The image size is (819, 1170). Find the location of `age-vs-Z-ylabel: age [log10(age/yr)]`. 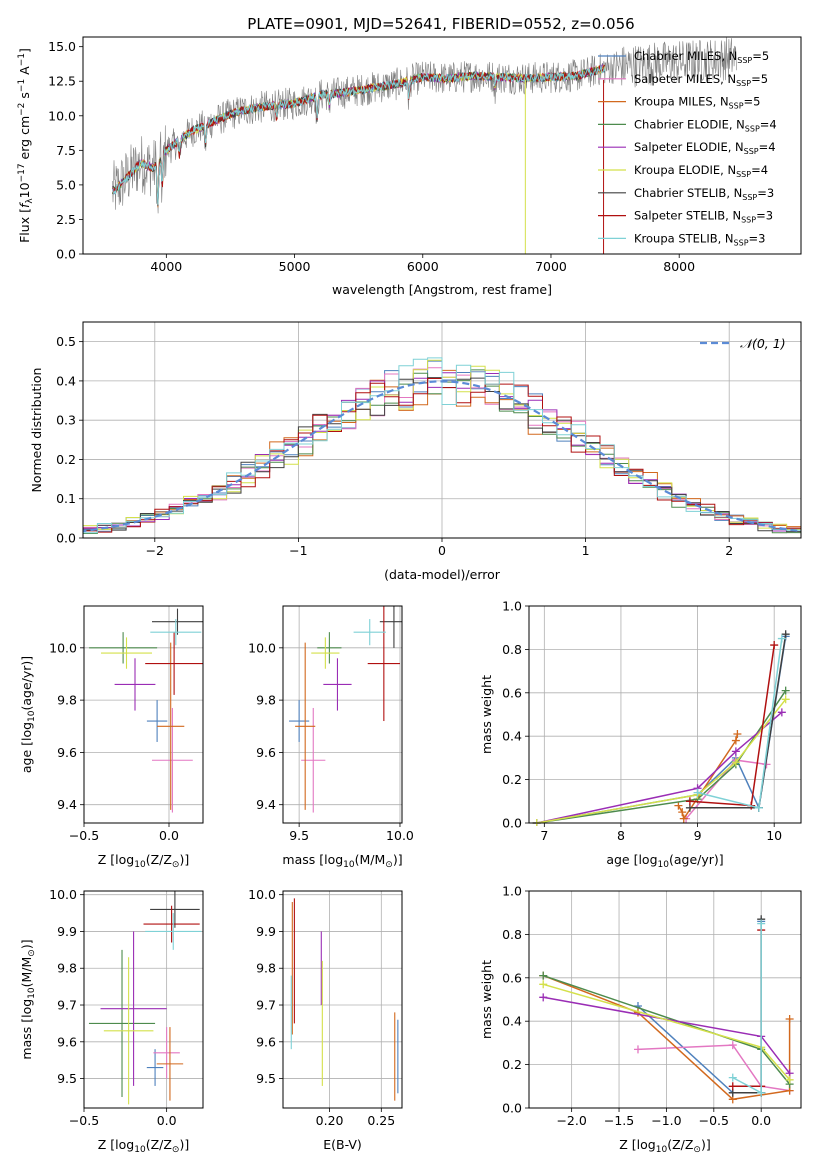

age-vs-Z-ylabel: age [log10(age/yr)] is located at coordinates (28, 714).